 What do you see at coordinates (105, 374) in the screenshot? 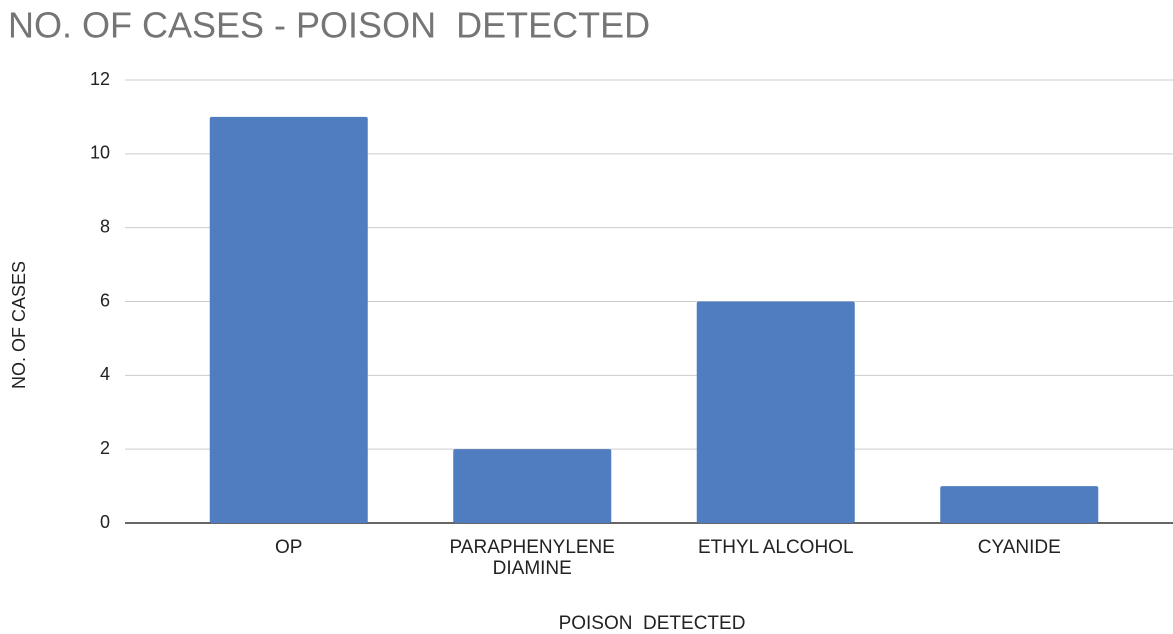
I see `y-tick-label: 4` at bounding box center [105, 374].